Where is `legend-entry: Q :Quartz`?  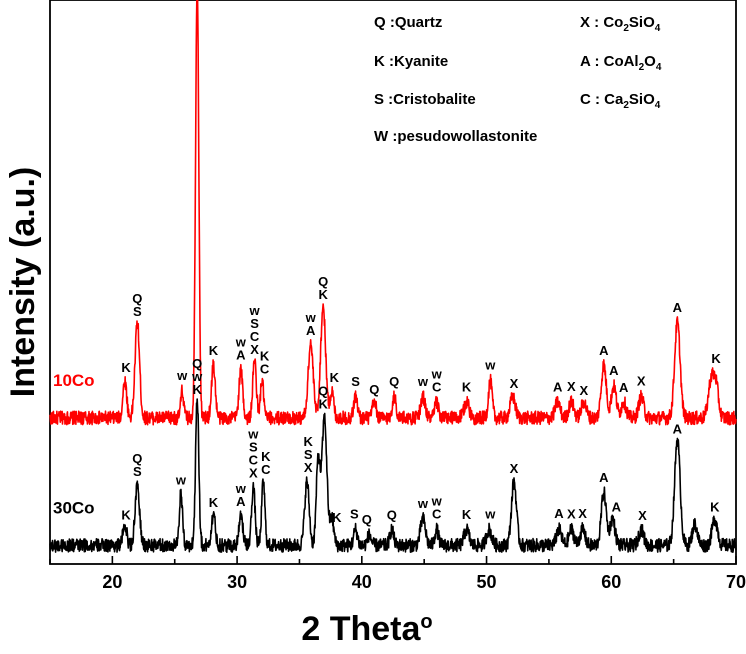 legend-entry: Q :Quartz is located at coordinates (408, 22).